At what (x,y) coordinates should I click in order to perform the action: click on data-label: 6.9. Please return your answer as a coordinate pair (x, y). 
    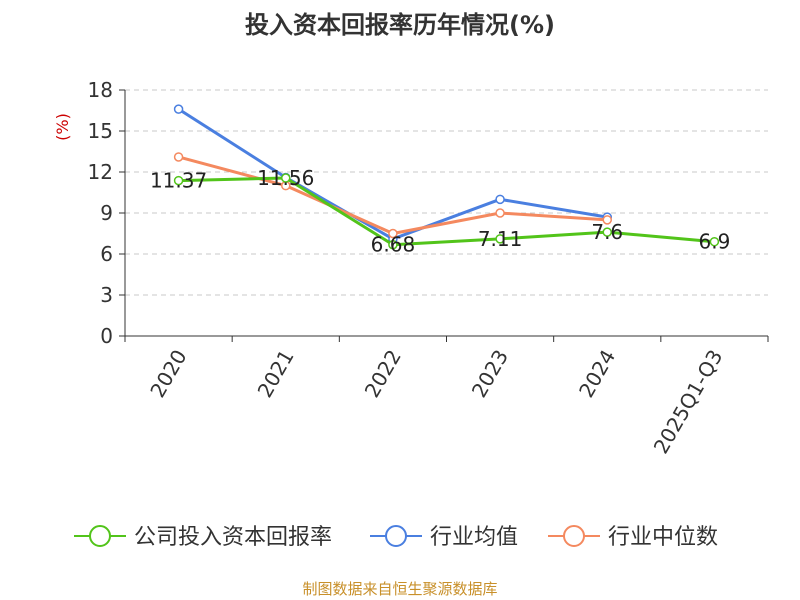
    Looking at the image, I should click on (715, 242).